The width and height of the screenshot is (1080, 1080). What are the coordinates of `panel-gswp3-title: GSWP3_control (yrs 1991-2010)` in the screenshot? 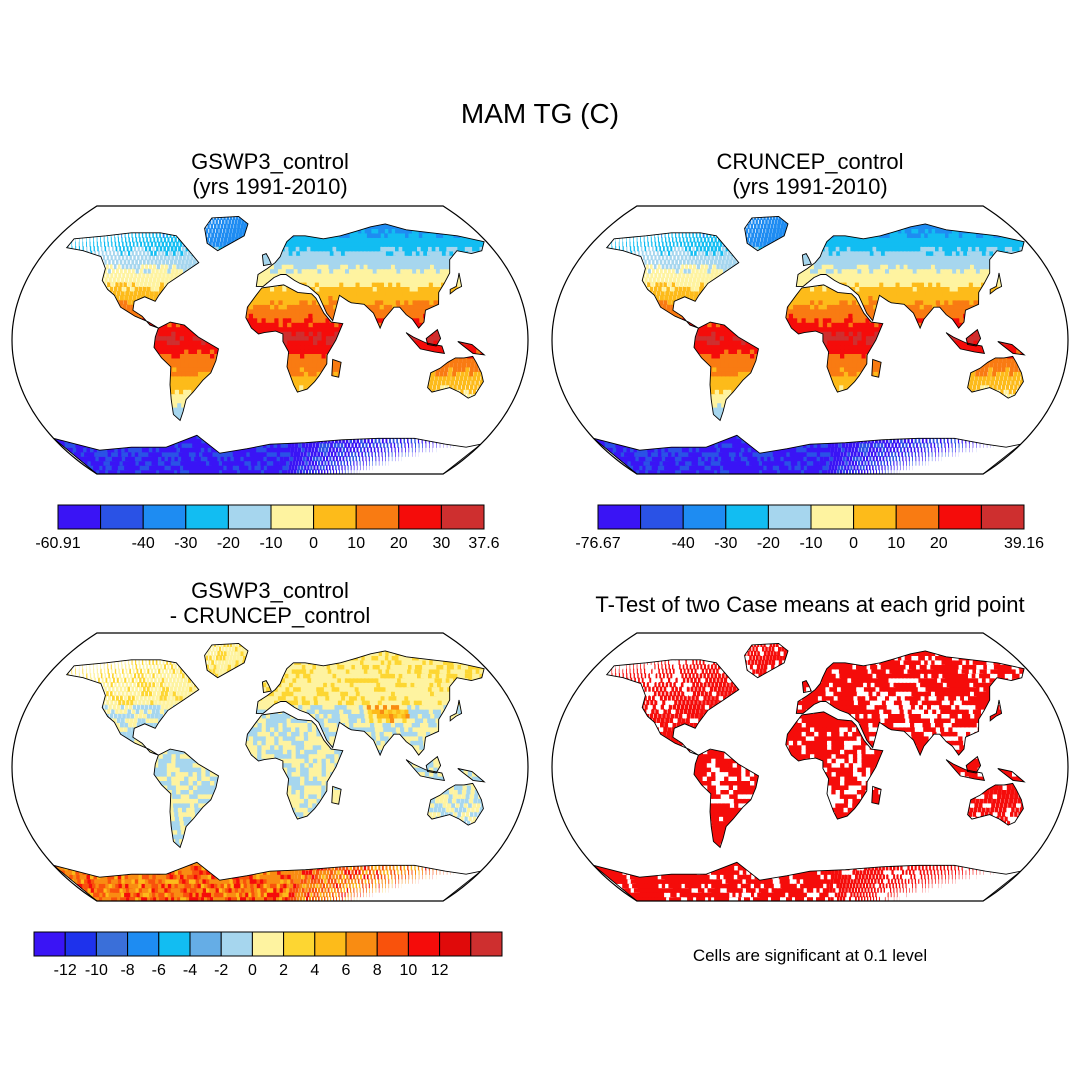 It's located at (270, 174).